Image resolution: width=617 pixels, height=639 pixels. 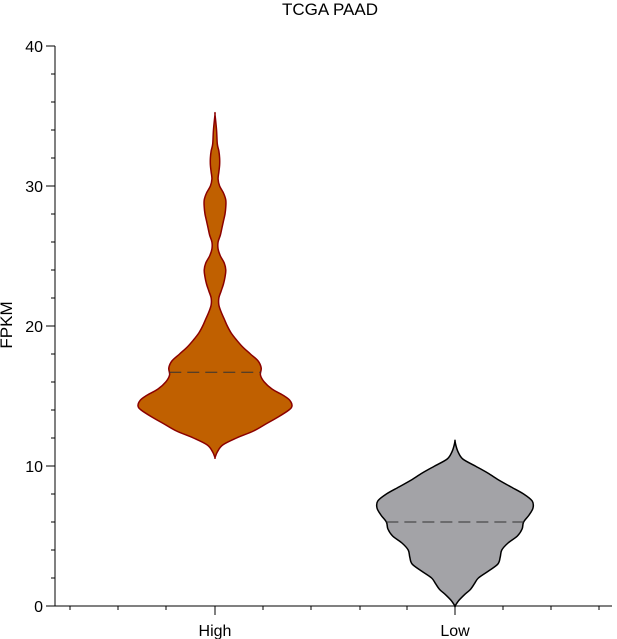 What do you see at coordinates (455, 631) in the screenshot?
I see `x-tick-label-low: Low` at bounding box center [455, 631].